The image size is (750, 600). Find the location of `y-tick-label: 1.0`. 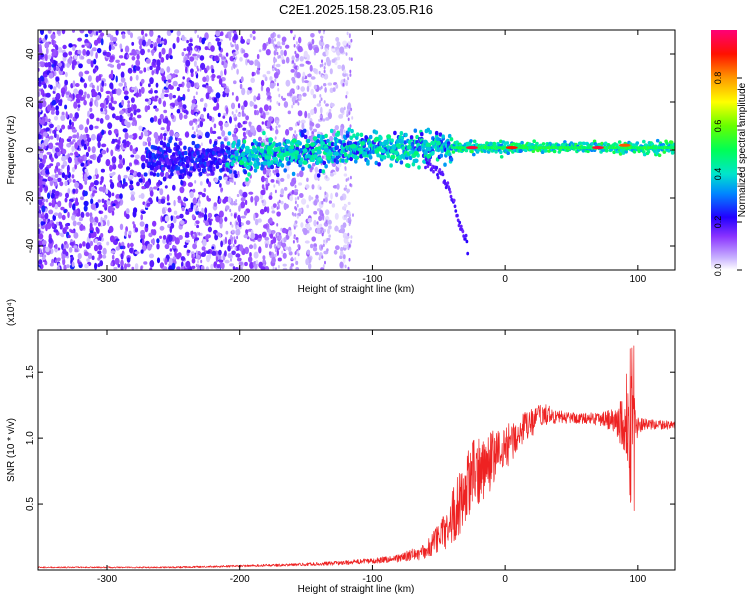

y-tick-label: 1.0 is located at coordinates (30, 438).